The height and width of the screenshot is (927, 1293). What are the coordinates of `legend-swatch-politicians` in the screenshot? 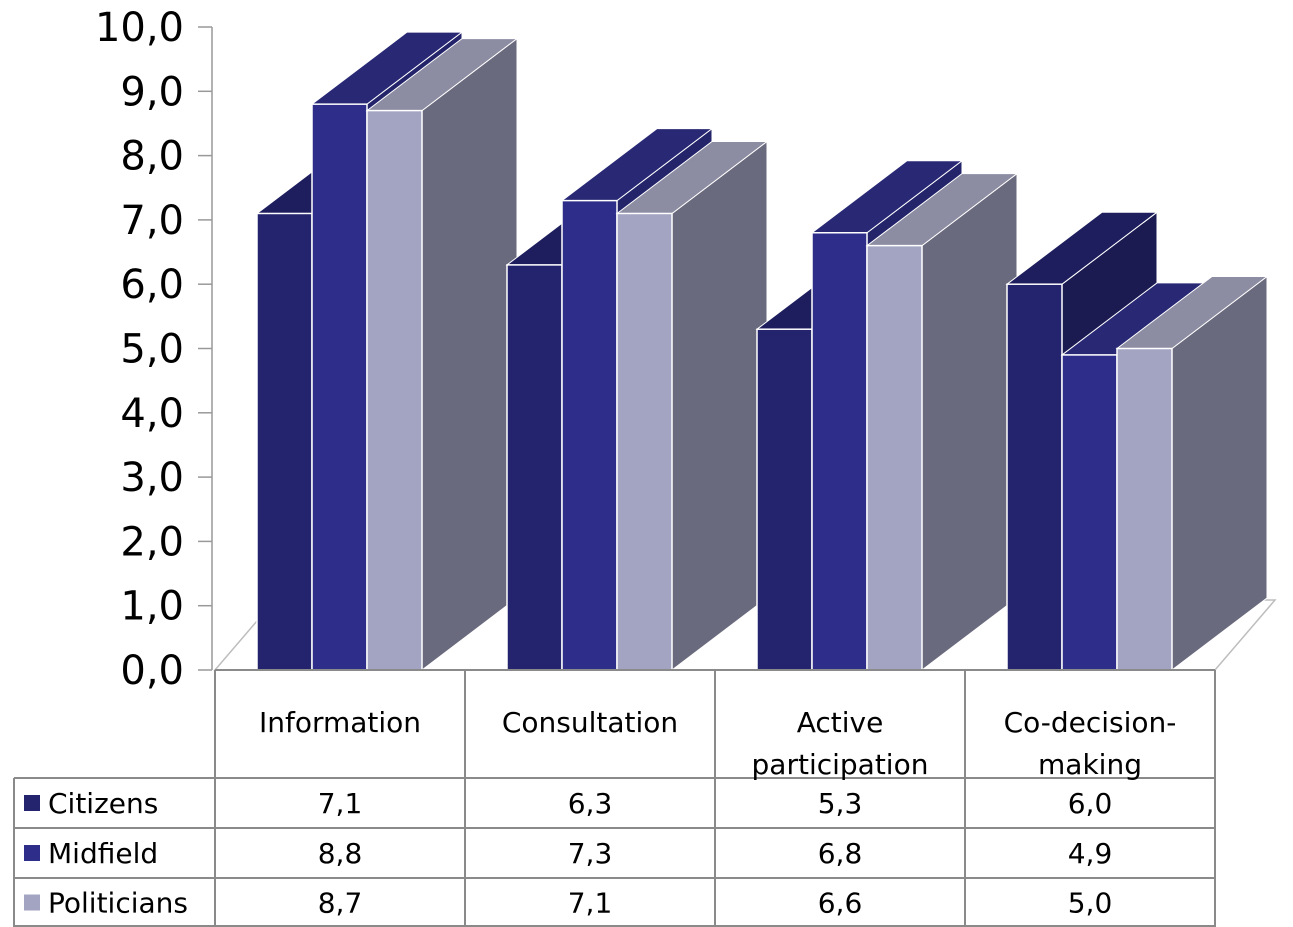 It's located at (32, 902).